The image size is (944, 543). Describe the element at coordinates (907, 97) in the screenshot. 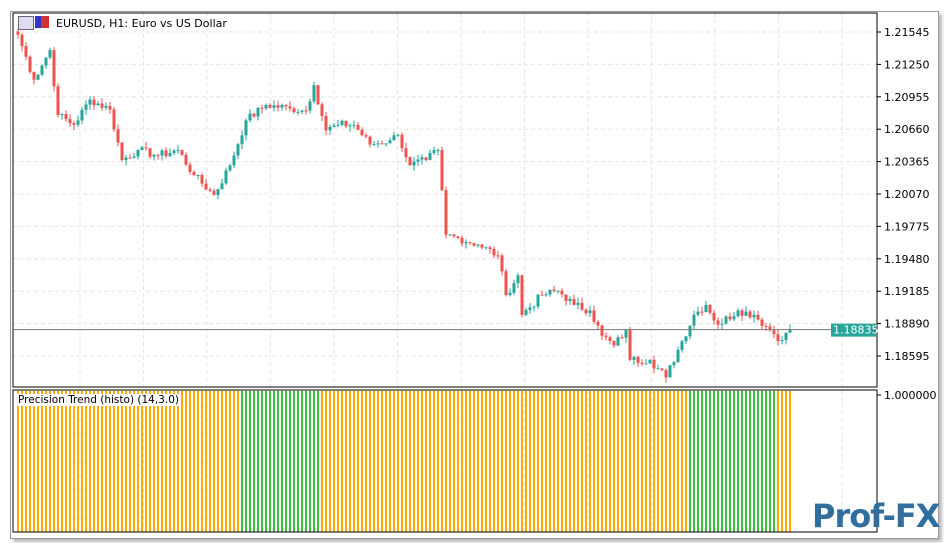

I see `y-tick-label: 1.20955` at that location.